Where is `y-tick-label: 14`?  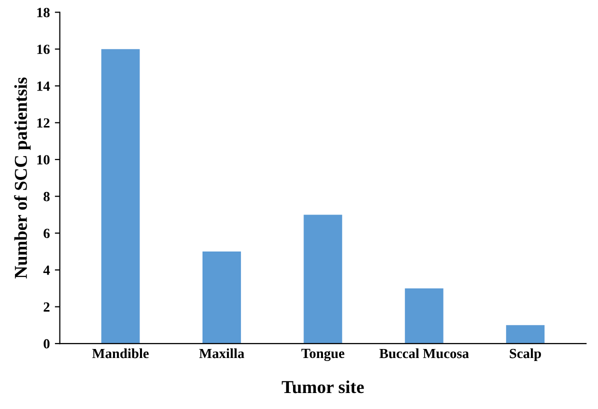 y-tick-label: 14 is located at coordinates (43, 86).